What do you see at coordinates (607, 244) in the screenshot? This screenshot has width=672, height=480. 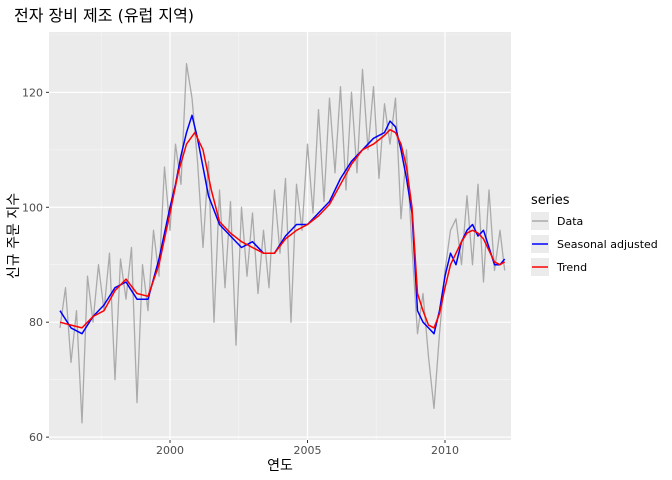 I see `legend-label-seasonal-adjusted: Seasonal adjusted` at bounding box center [607, 244].